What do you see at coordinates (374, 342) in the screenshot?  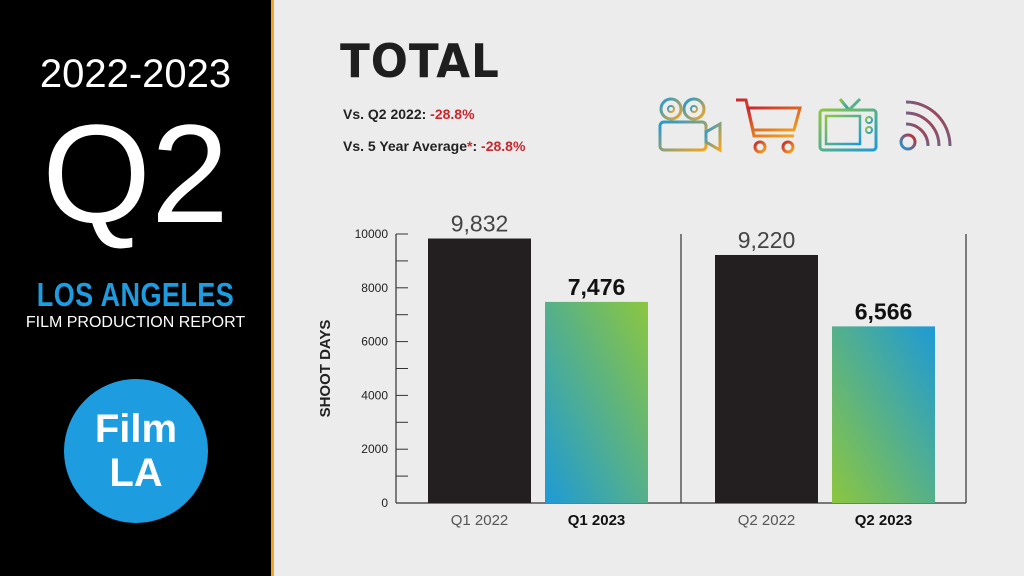 I see `y-tick-label: 6000` at bounding box center [374, 342].